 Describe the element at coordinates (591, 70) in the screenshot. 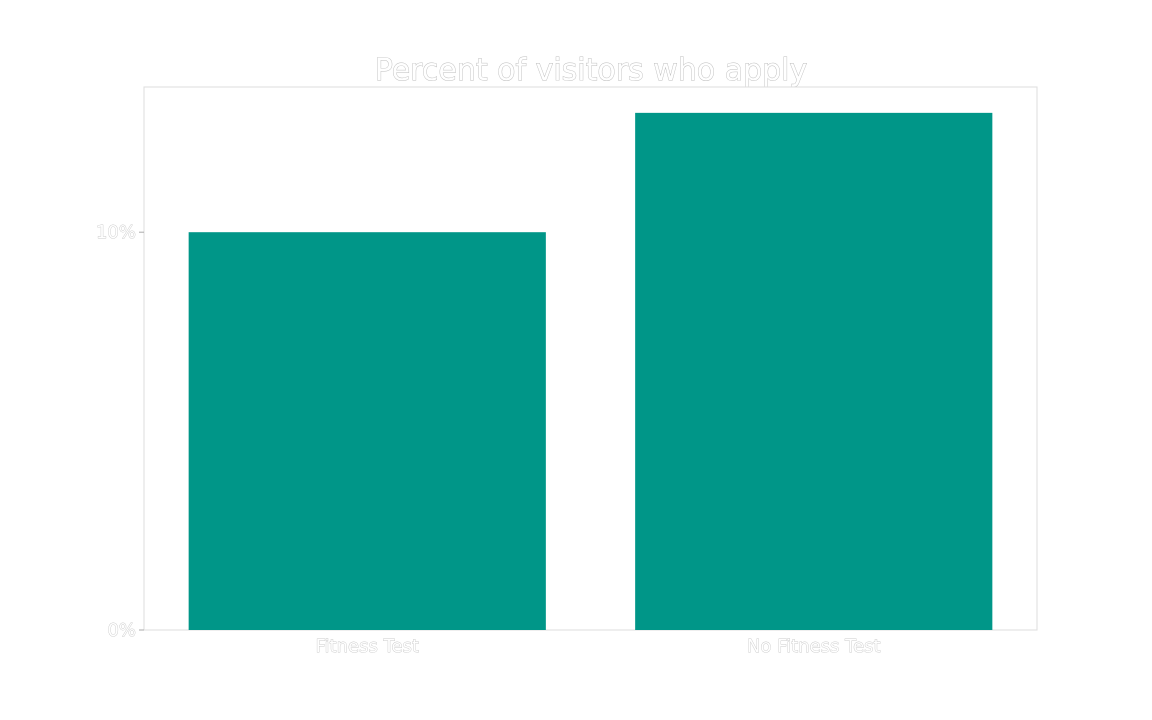

I see `chart-title: Percent of visitors who apply` at that location.